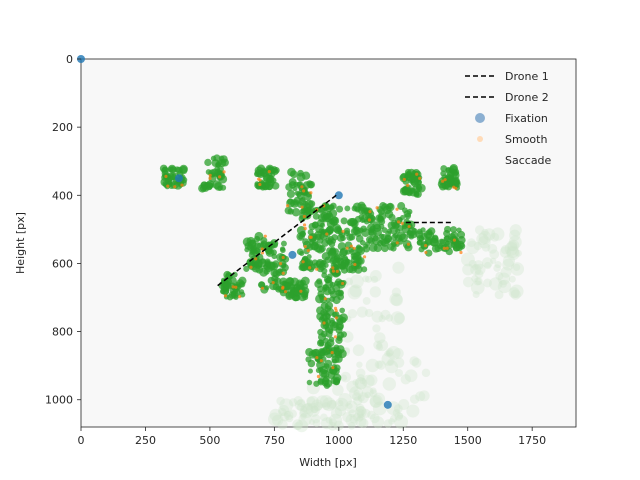  What do you see at coordinates (480, 139) in the screenshot?
I see `legend-point-swatch` at bounding box center [480, 139].